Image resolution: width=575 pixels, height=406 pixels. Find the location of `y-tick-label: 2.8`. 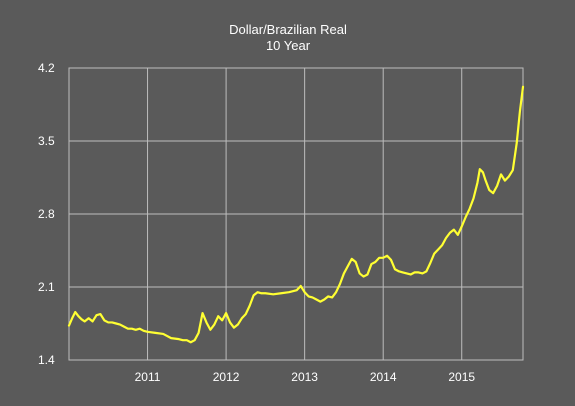

y-tick-label: 2.8 is located at coordinates (46, 214).